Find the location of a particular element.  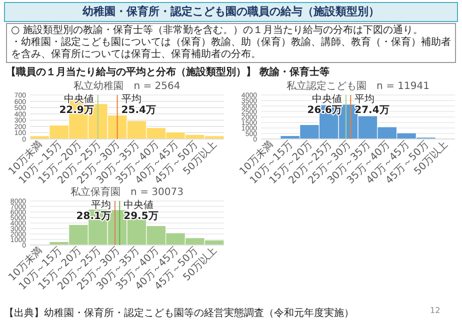

text: 【出典】幼稚園・保育所・認定こども園等の経営実態調査（令和元年度実施） is located at coordinates (179, 313).